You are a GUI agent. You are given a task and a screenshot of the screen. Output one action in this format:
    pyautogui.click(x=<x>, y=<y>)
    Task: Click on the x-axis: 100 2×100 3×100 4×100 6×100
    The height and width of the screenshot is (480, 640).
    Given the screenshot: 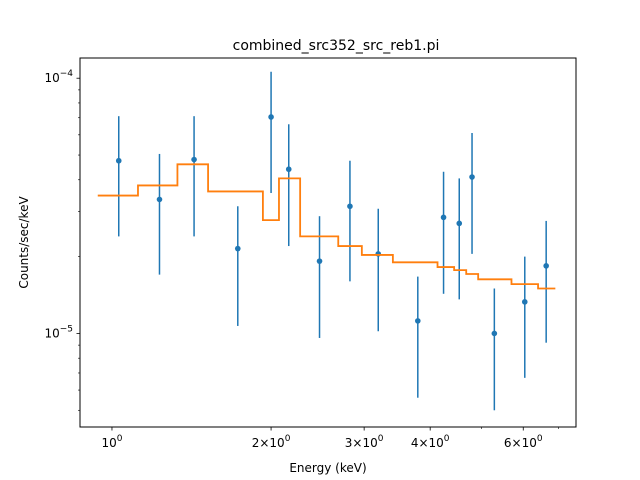 What is the action you would take?
    pyautogui.click(x=330, y=438)
    